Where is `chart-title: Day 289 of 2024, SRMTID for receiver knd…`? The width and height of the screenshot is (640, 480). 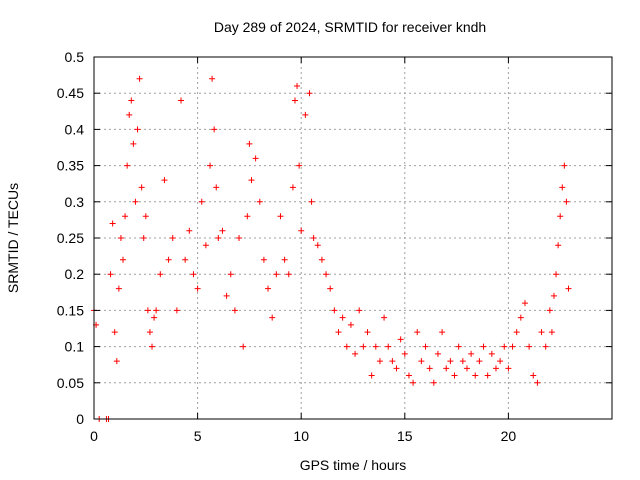
chart-title: Day 289 of 2024, SRMTID for receiver knd… is located at coordinates (350, 27).